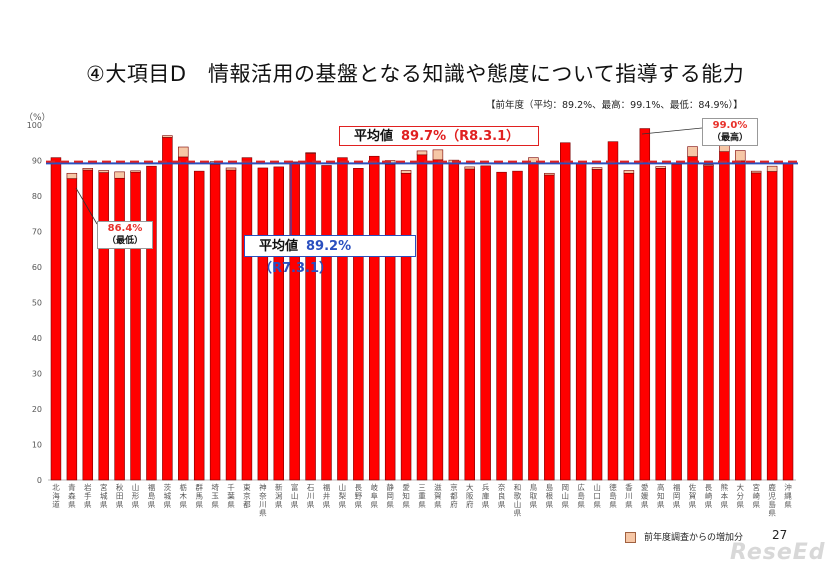  I want to click on category-label-石川県: 川, so click(311, 496).